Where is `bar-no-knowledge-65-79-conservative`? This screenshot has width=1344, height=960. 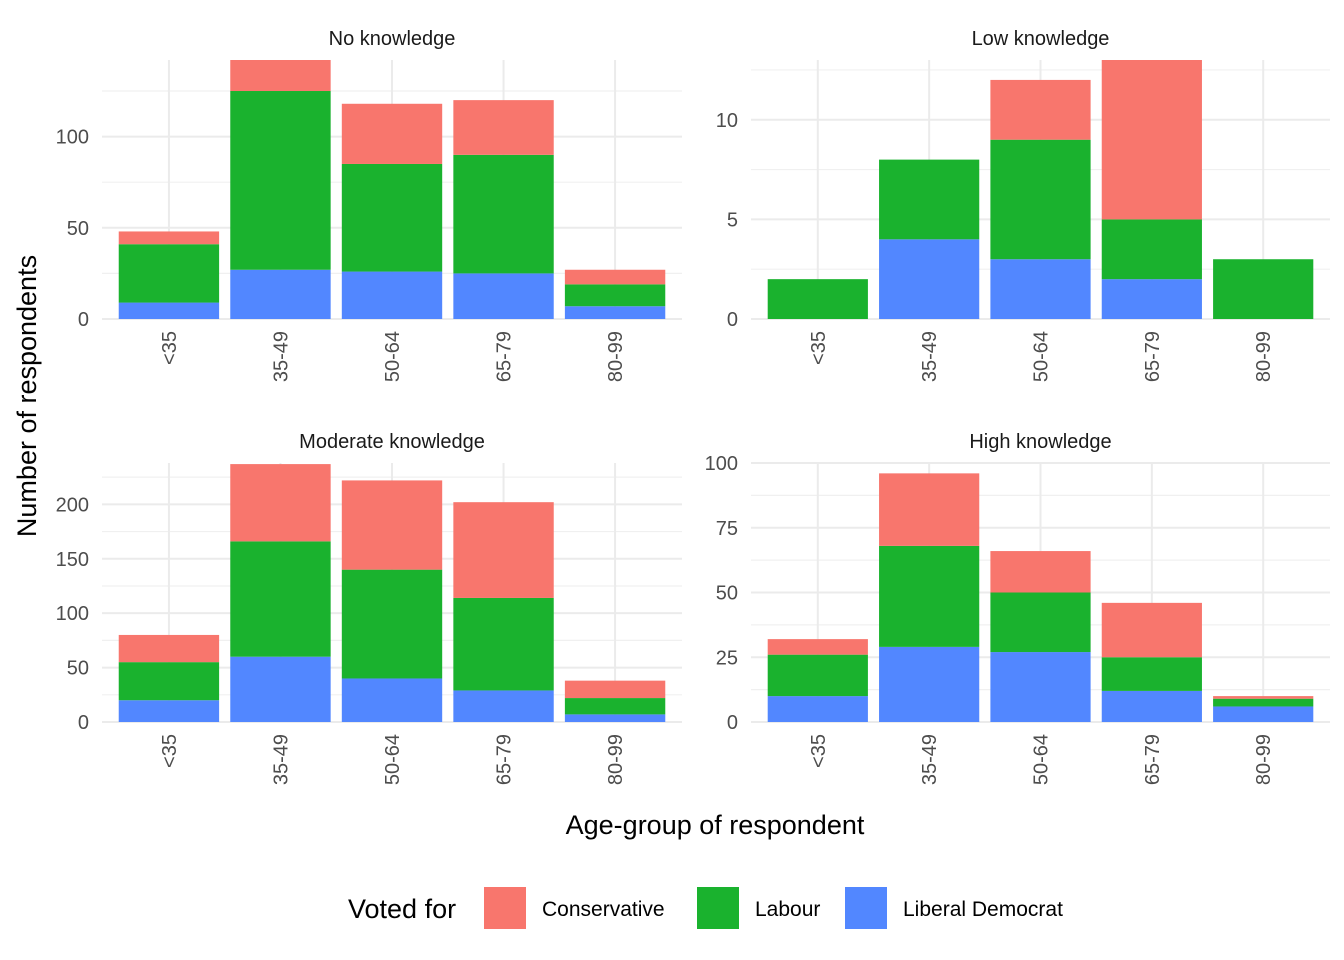 bar-no-knowledge-65-79-conservative is located at coordinates (503, 127).